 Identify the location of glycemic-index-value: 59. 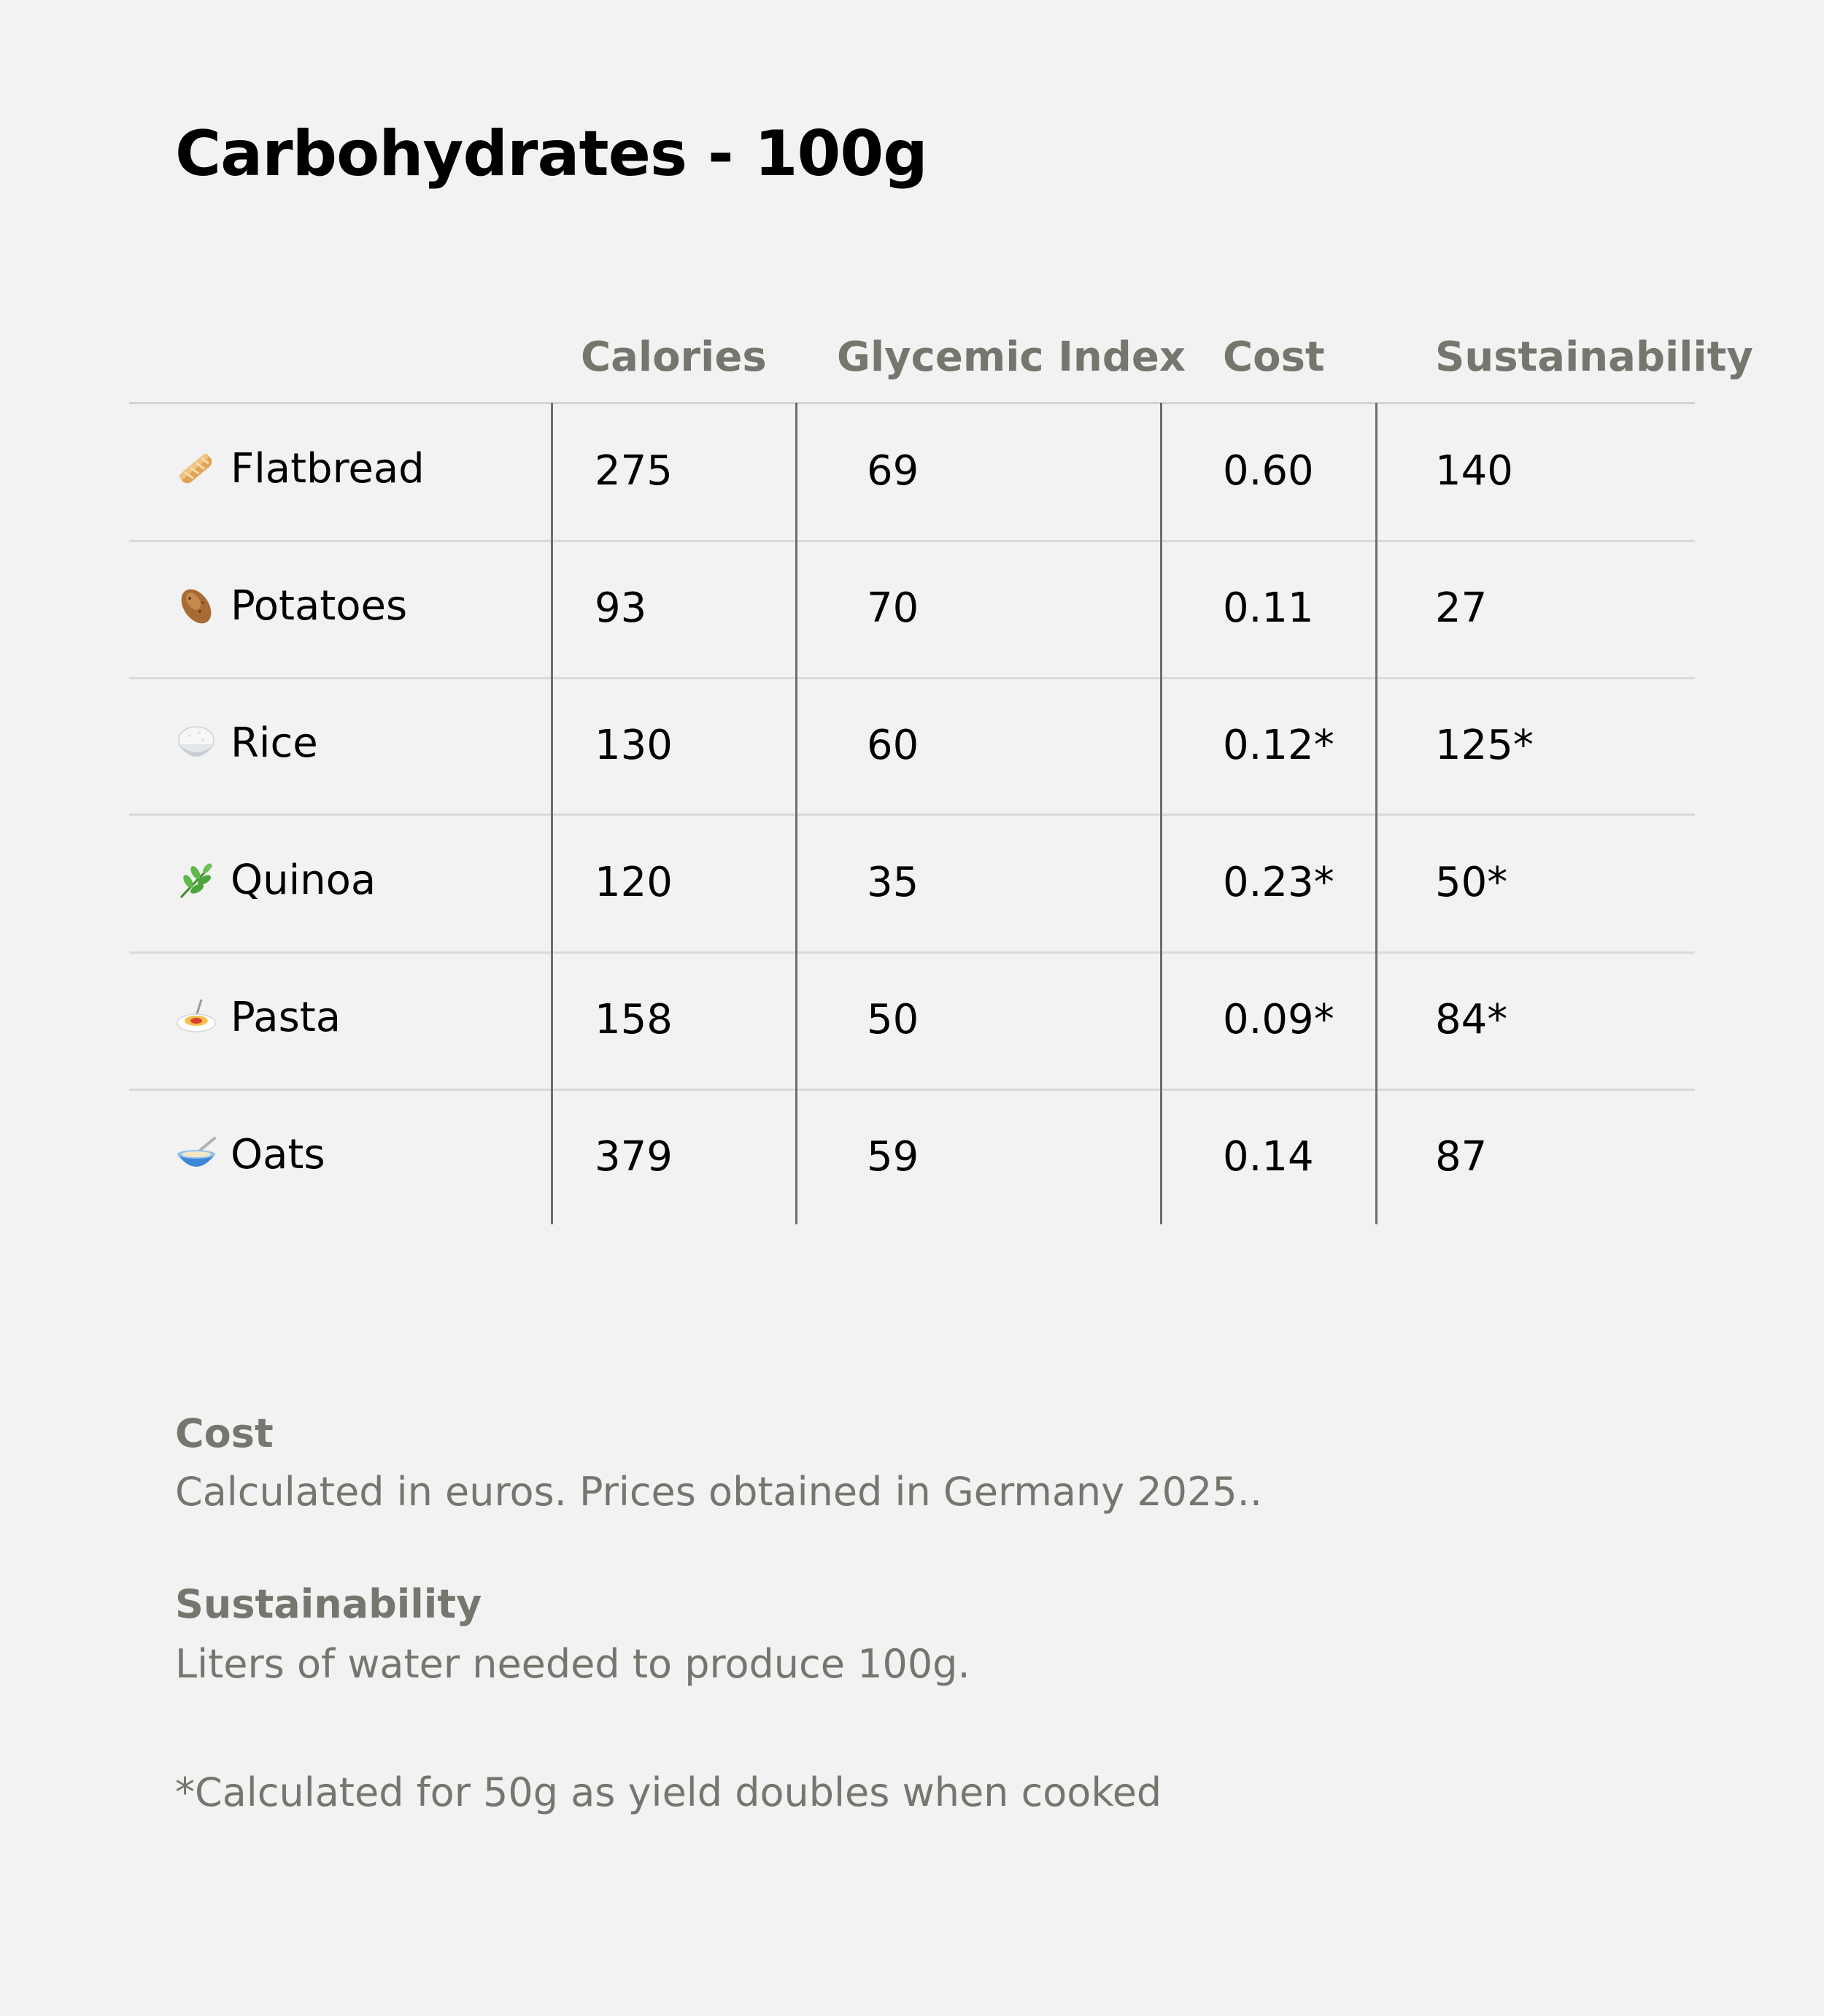
(893, 1157).